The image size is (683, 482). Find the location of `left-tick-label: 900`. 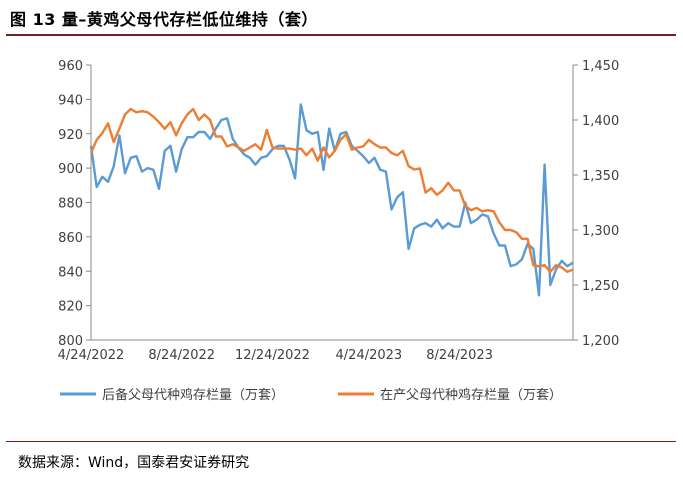

left-tick-label: 900 is located at coordinates (70, 169).